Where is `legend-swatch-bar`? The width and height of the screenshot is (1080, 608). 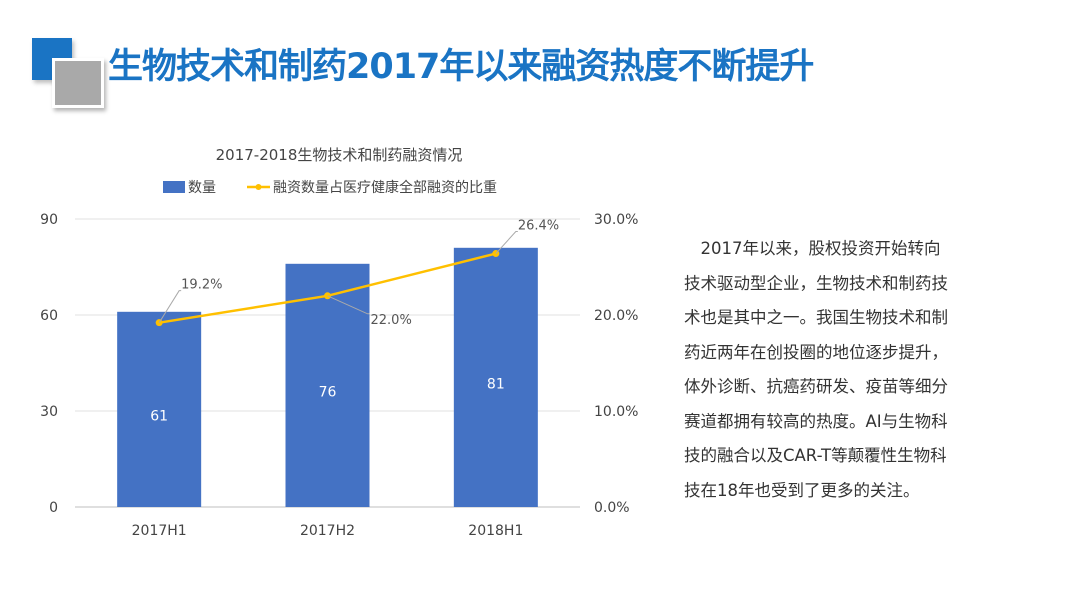 legend-swatch-bar is located at coordinates (174, 187).